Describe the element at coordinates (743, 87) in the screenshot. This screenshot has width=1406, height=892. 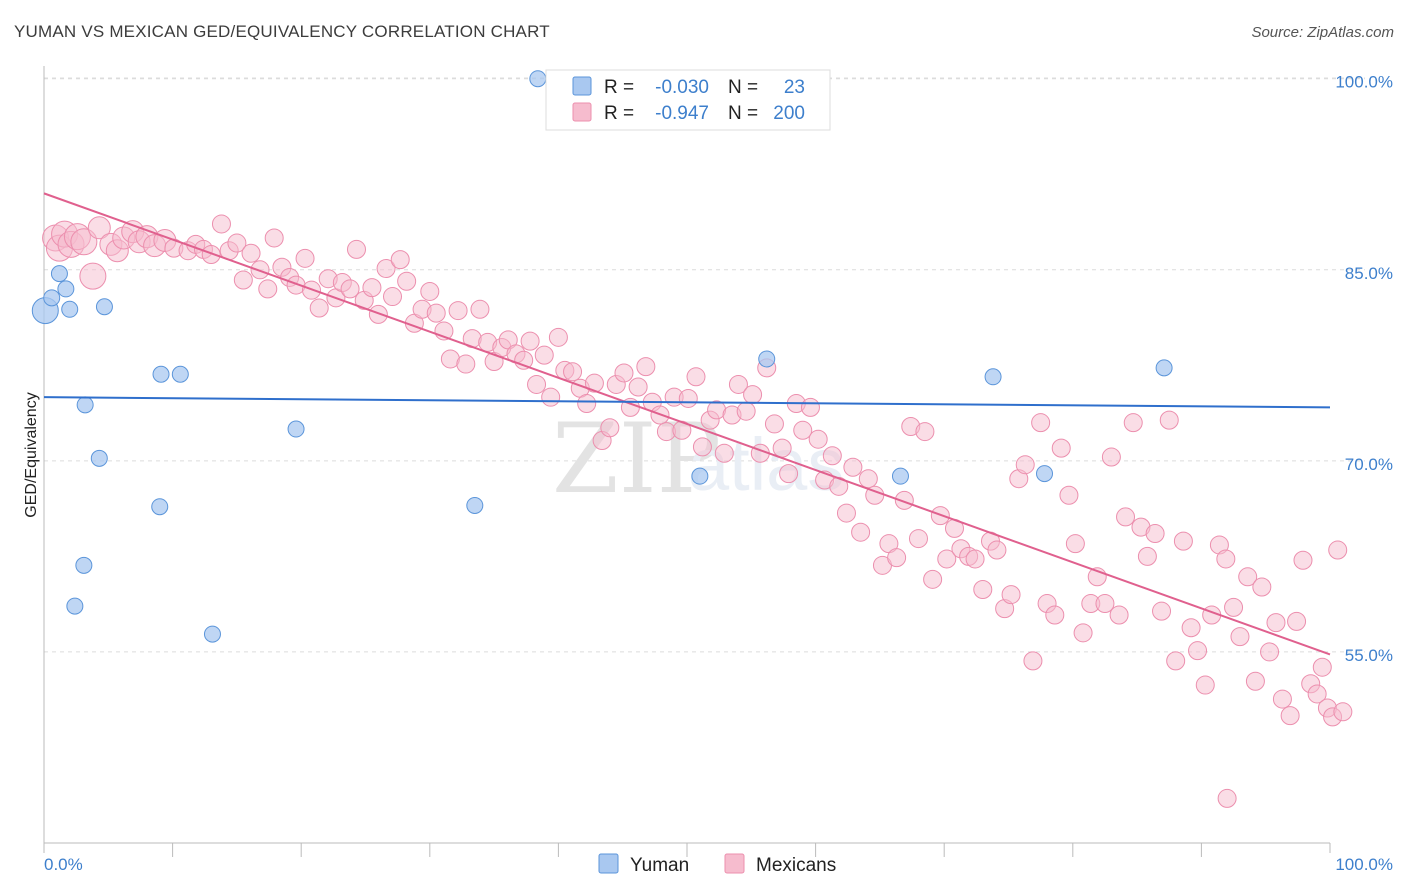
I see `legend-n-label: N =` at that location.